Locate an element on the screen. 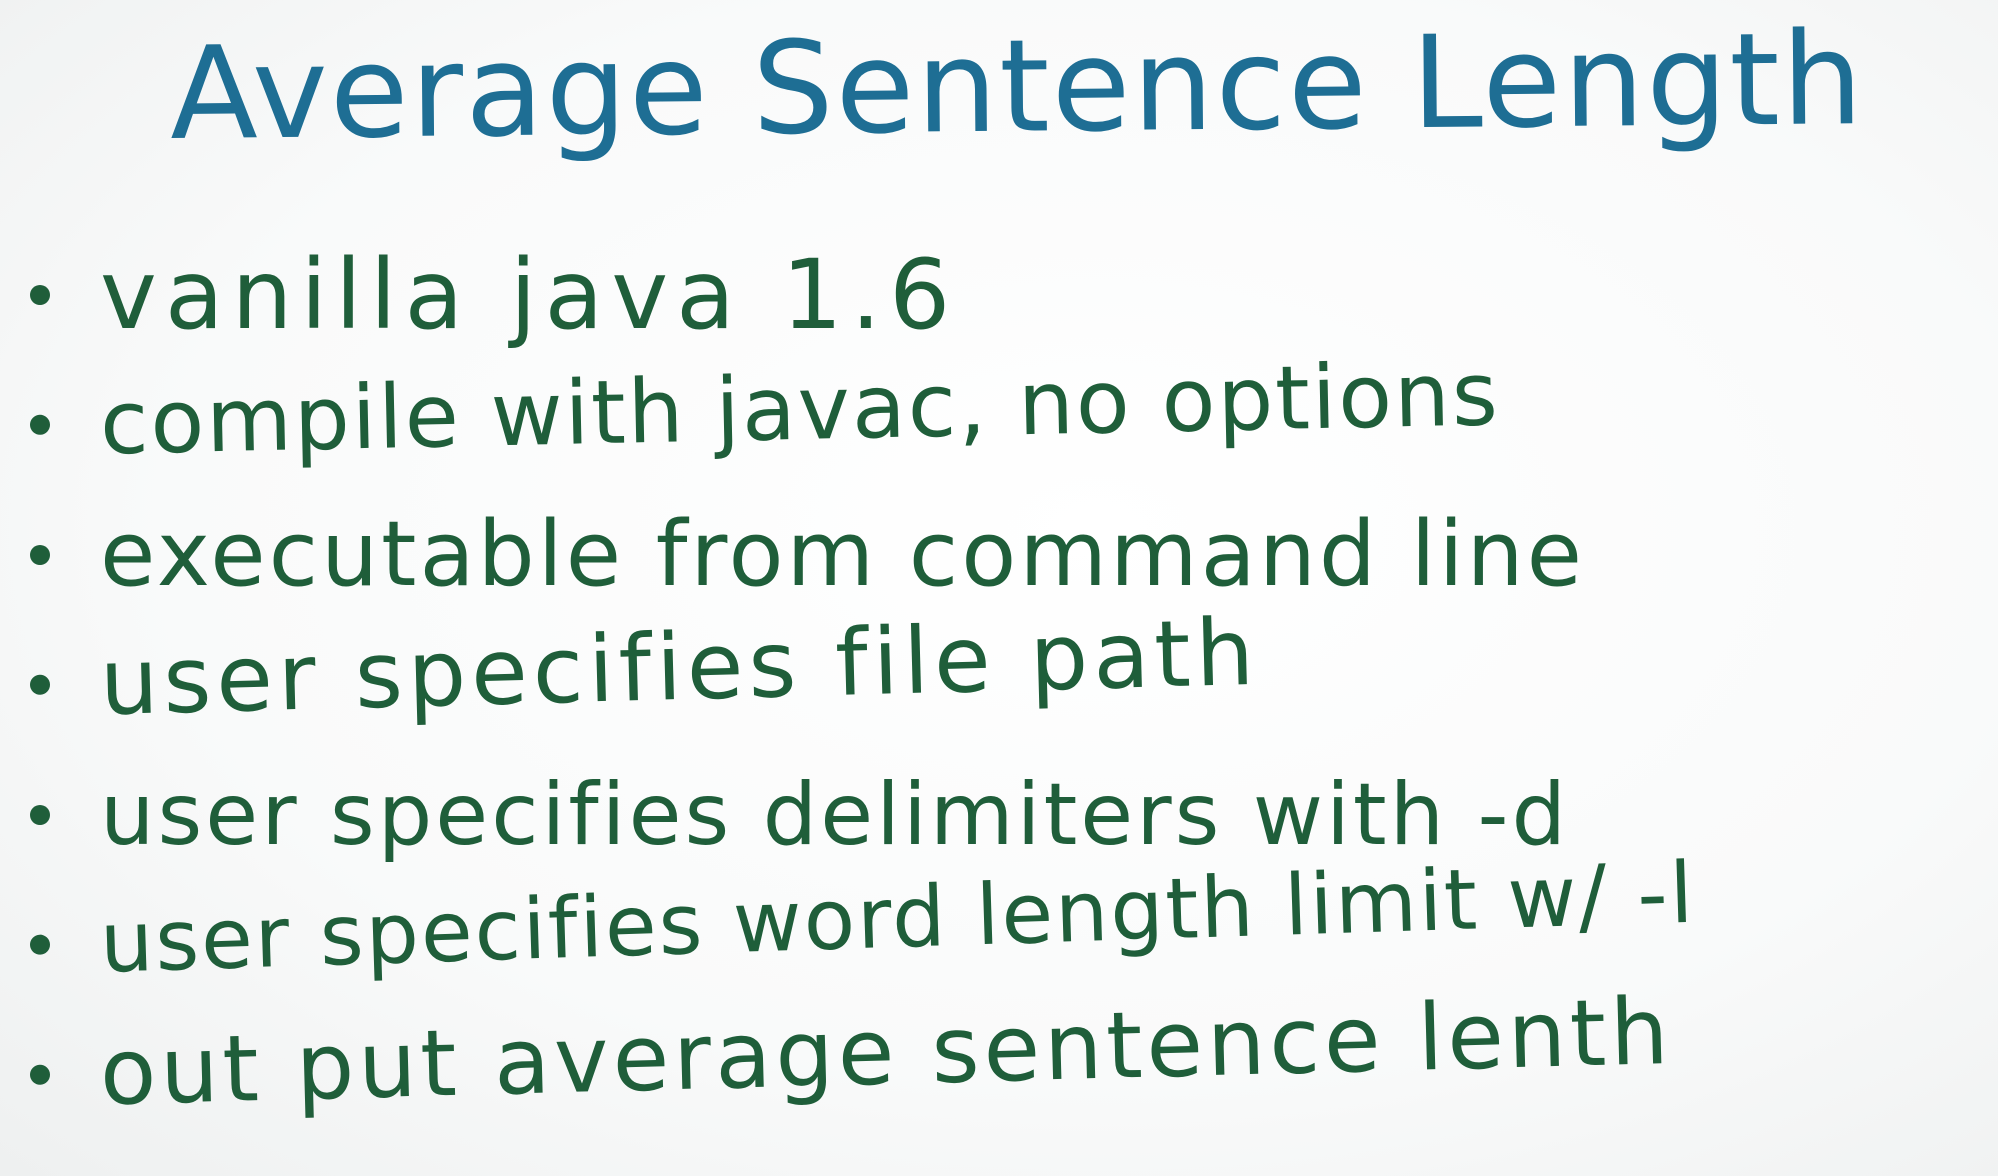 The width and height of the screenshot is (1998, 1176). list-item-text: user specifies delimiters with -d is located at coordinates (835, 815).